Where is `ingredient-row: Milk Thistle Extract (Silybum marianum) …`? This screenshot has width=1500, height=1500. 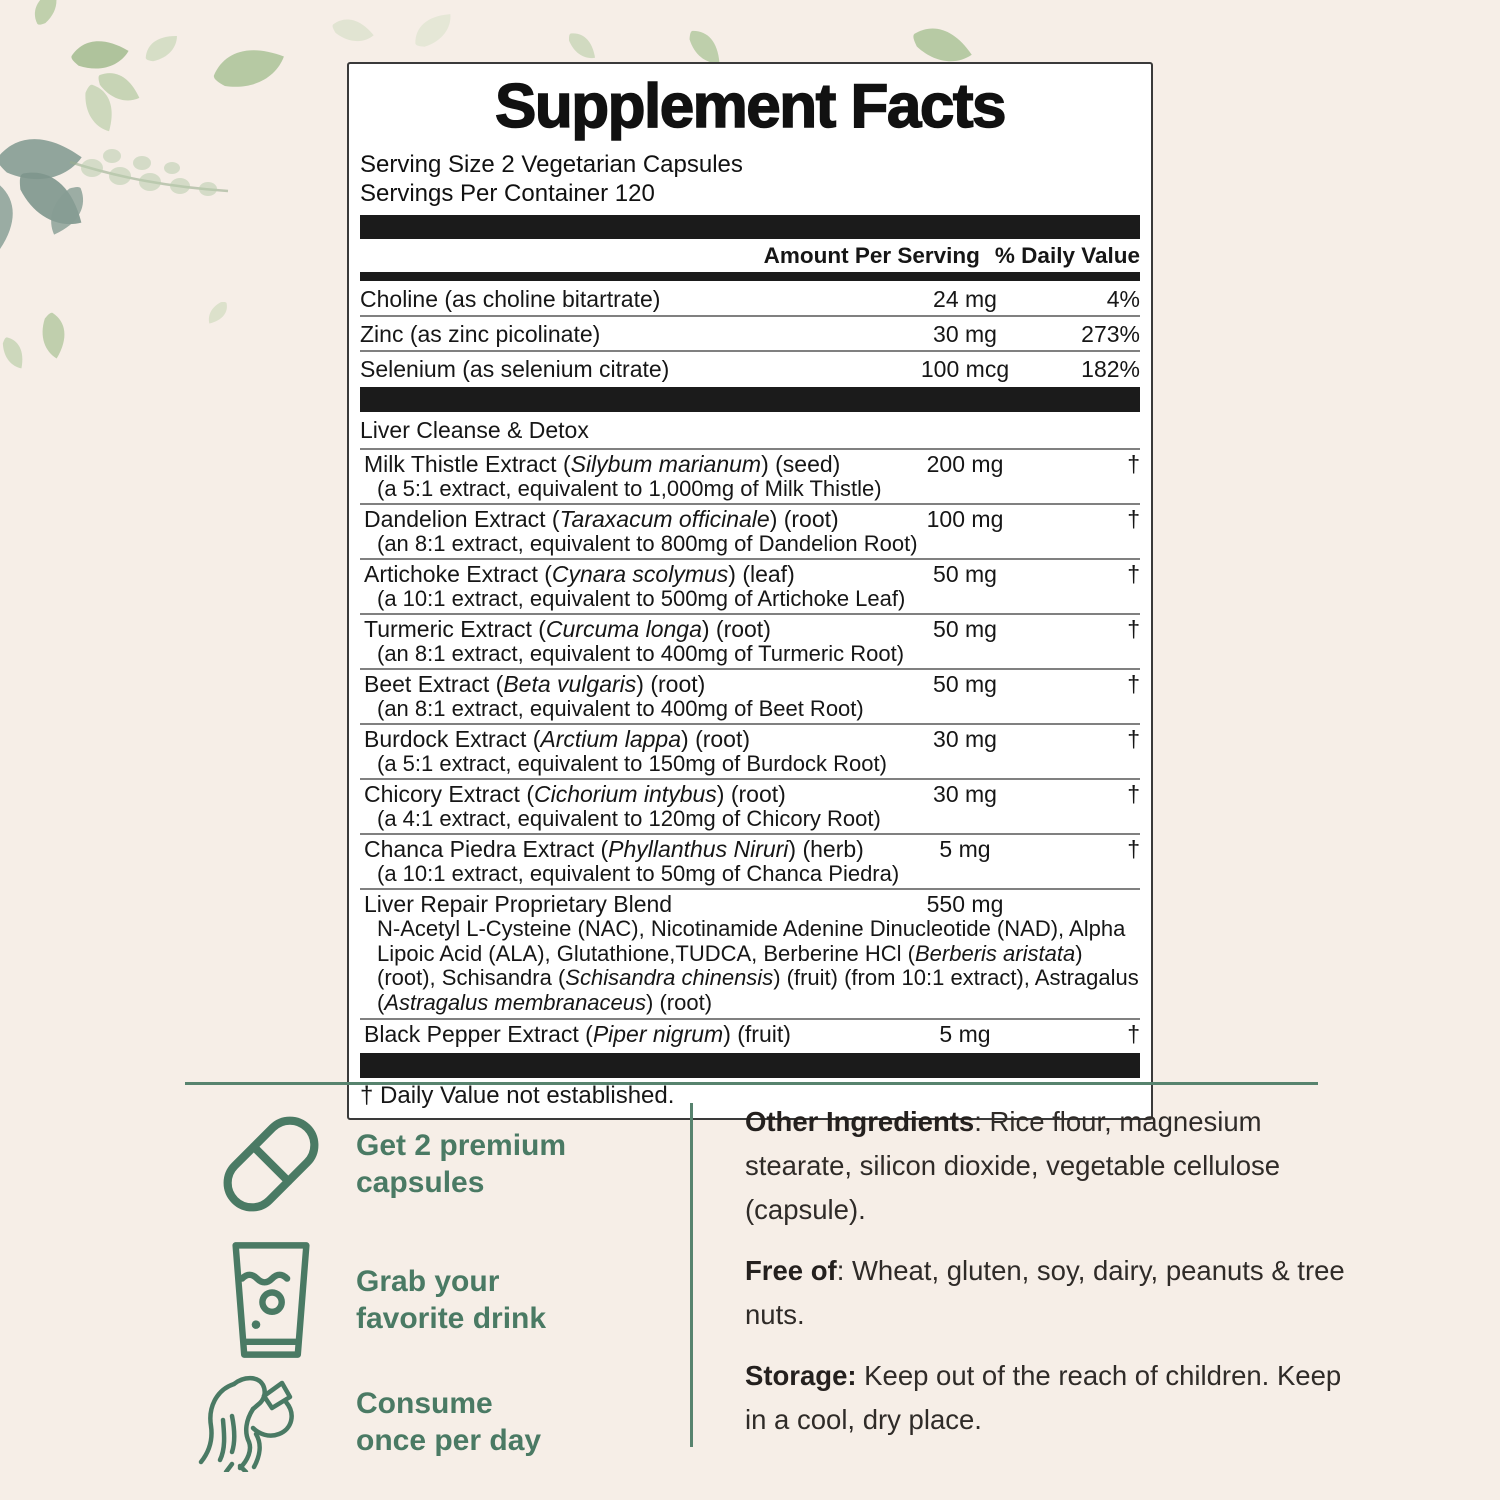
ingredient-row: Milk Thistle Extract (Silybum marianum) … is located at coordinates (750, 475).